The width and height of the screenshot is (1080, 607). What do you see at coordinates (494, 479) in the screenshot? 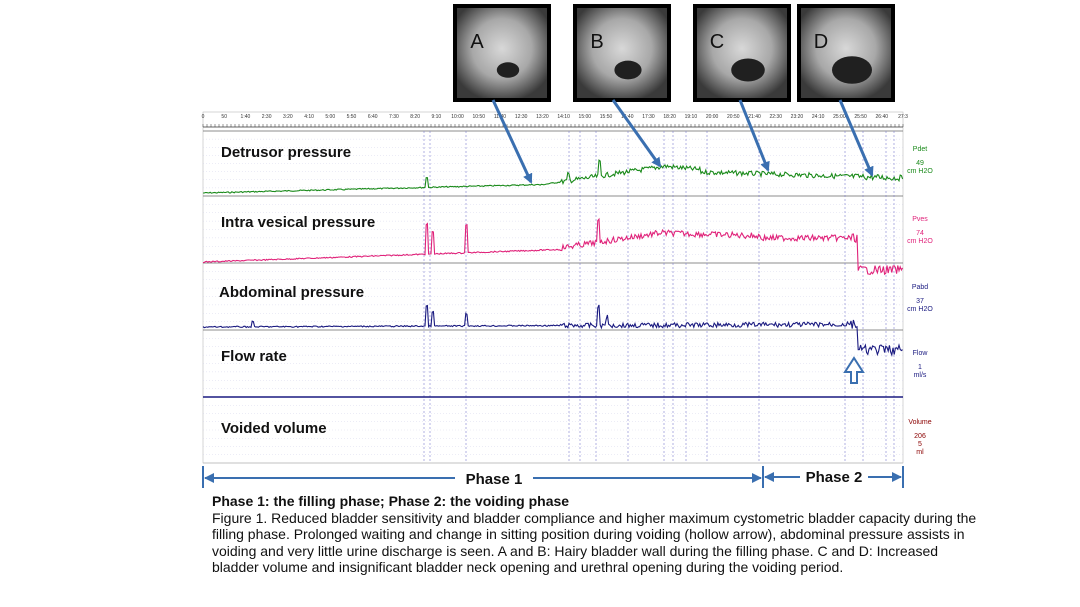
I see `phase-1-label: Phase 1` at bounding box center [494, 479].